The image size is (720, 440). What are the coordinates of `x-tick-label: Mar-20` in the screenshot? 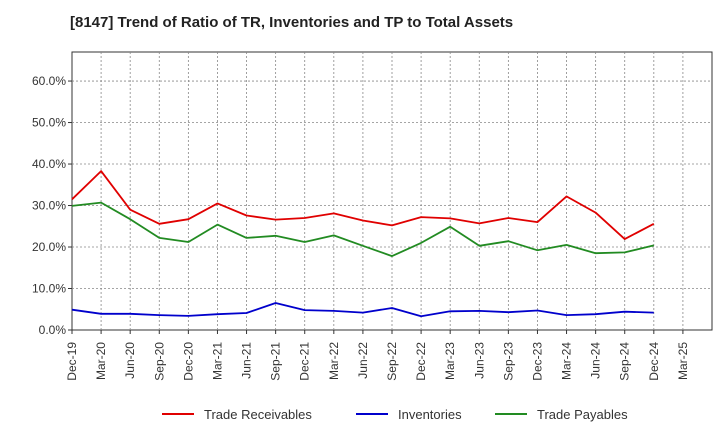 It's located at (101, 361).